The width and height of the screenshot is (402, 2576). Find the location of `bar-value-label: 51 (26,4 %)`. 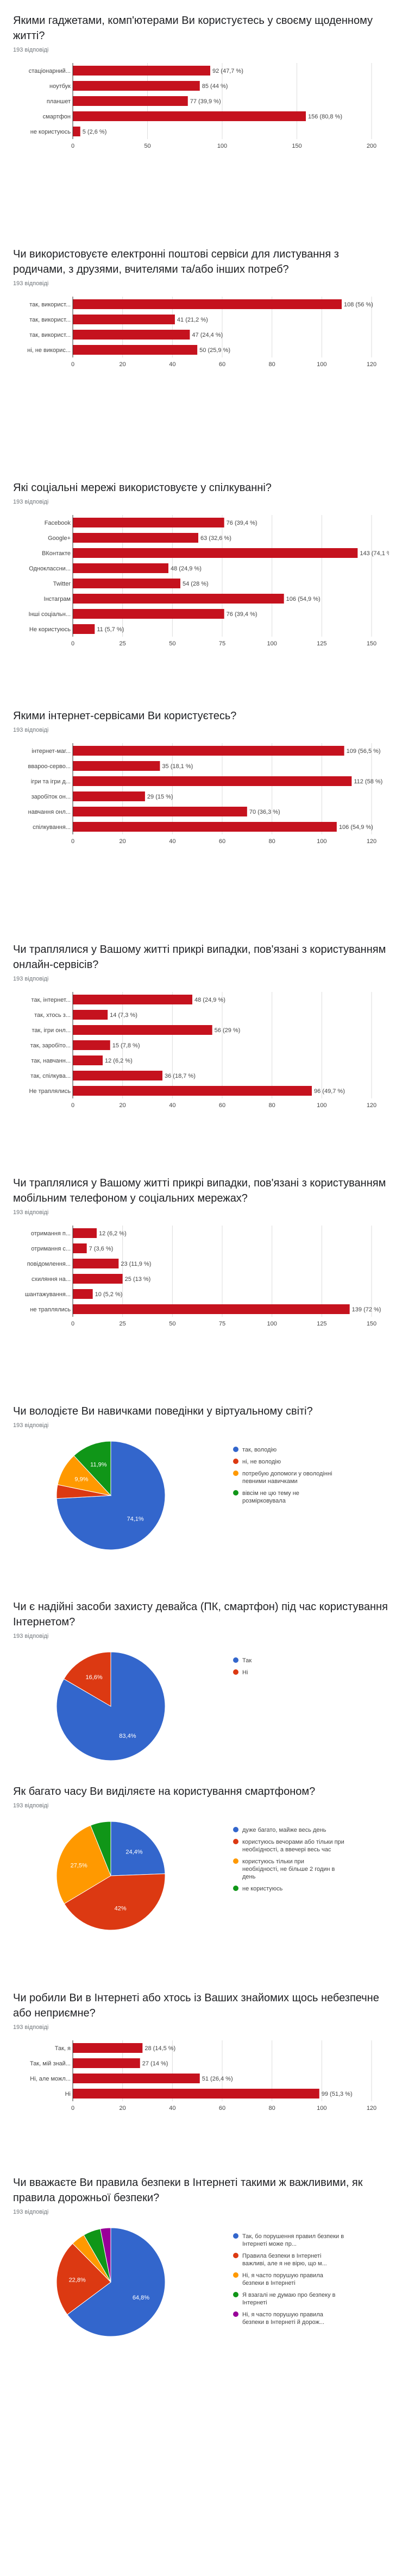

bar-value-label: 51 (26,4 %) is located at coordinates (217, 2079).